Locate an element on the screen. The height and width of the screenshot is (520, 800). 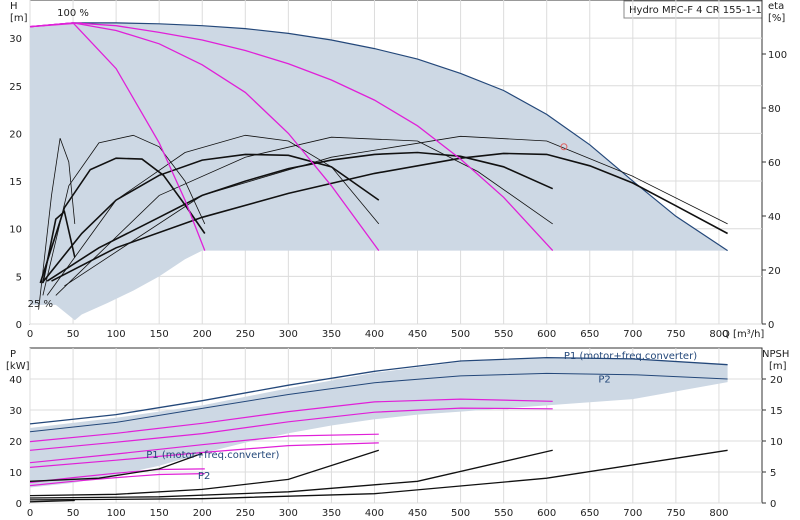
power-x-tick-label: 450 is located at coordinates (417, 513).